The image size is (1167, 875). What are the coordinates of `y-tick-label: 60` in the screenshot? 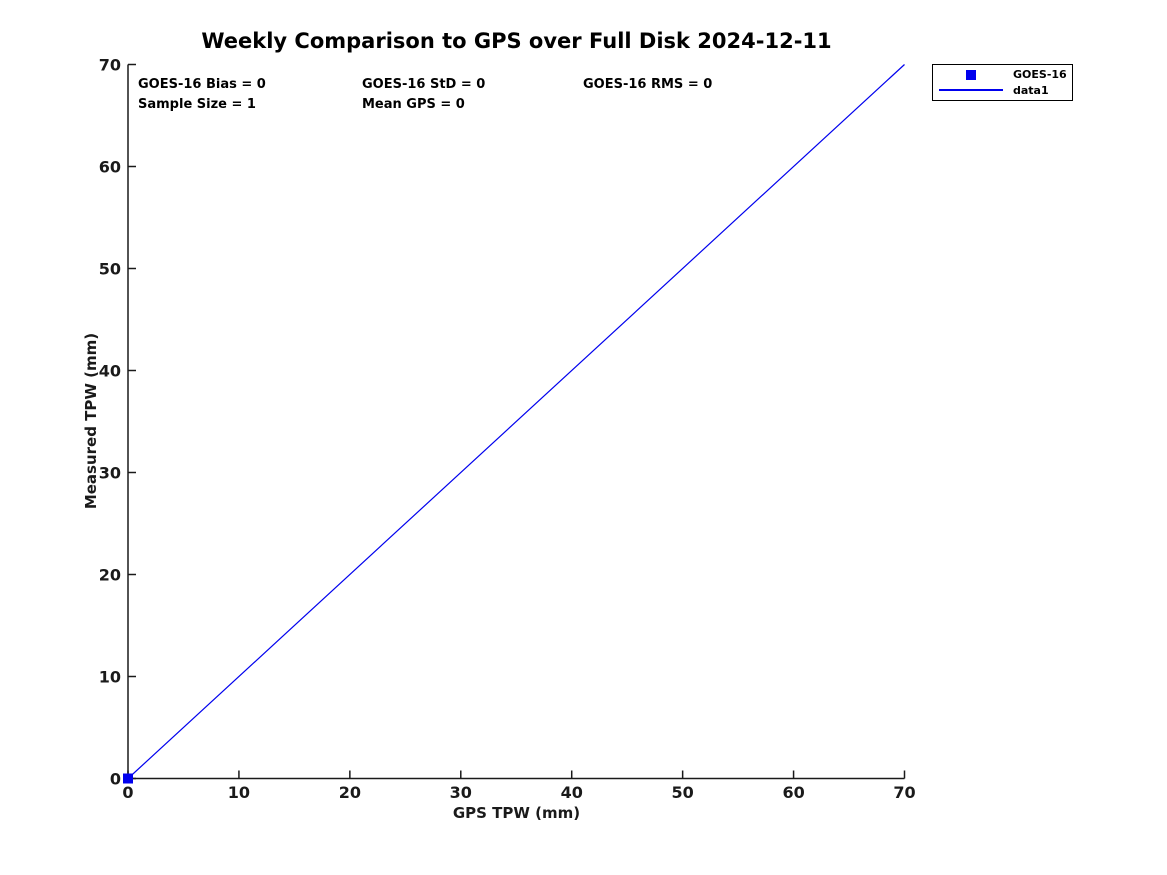 It's located at (110, 167).